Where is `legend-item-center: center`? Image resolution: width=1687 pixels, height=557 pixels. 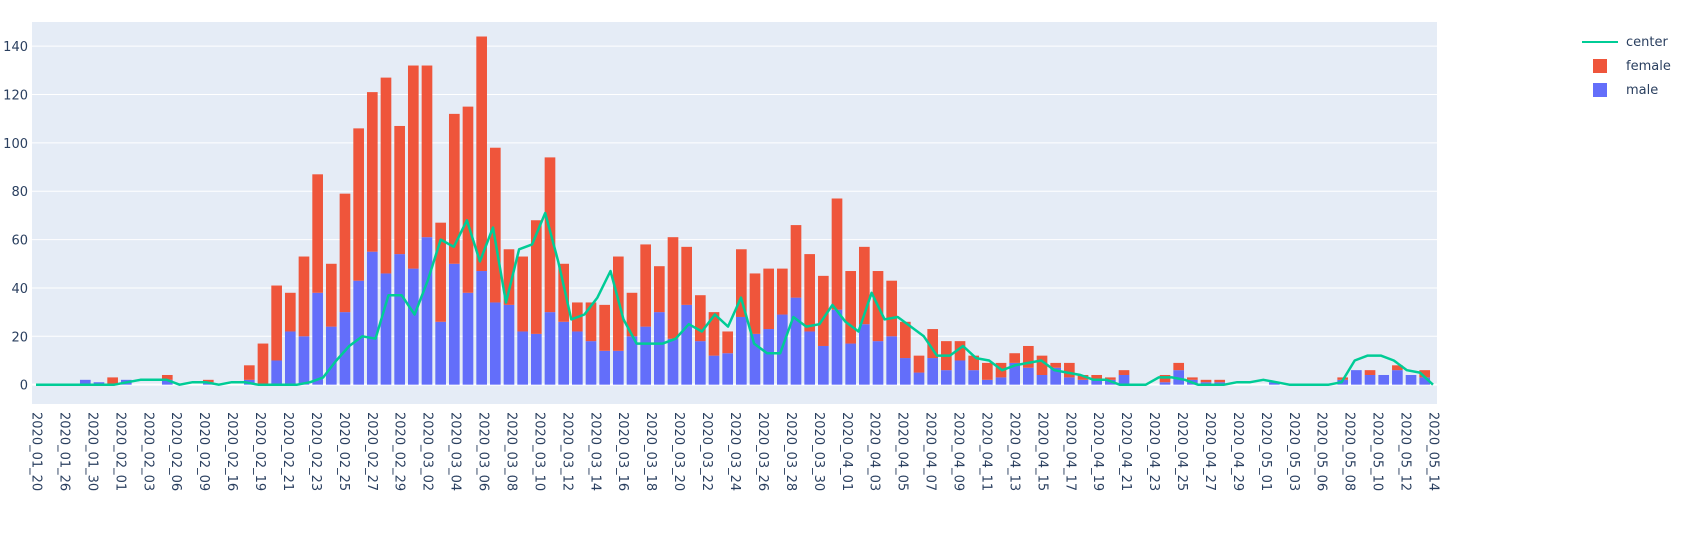 legend-item-center: center is located at coordinates (1626, 42).